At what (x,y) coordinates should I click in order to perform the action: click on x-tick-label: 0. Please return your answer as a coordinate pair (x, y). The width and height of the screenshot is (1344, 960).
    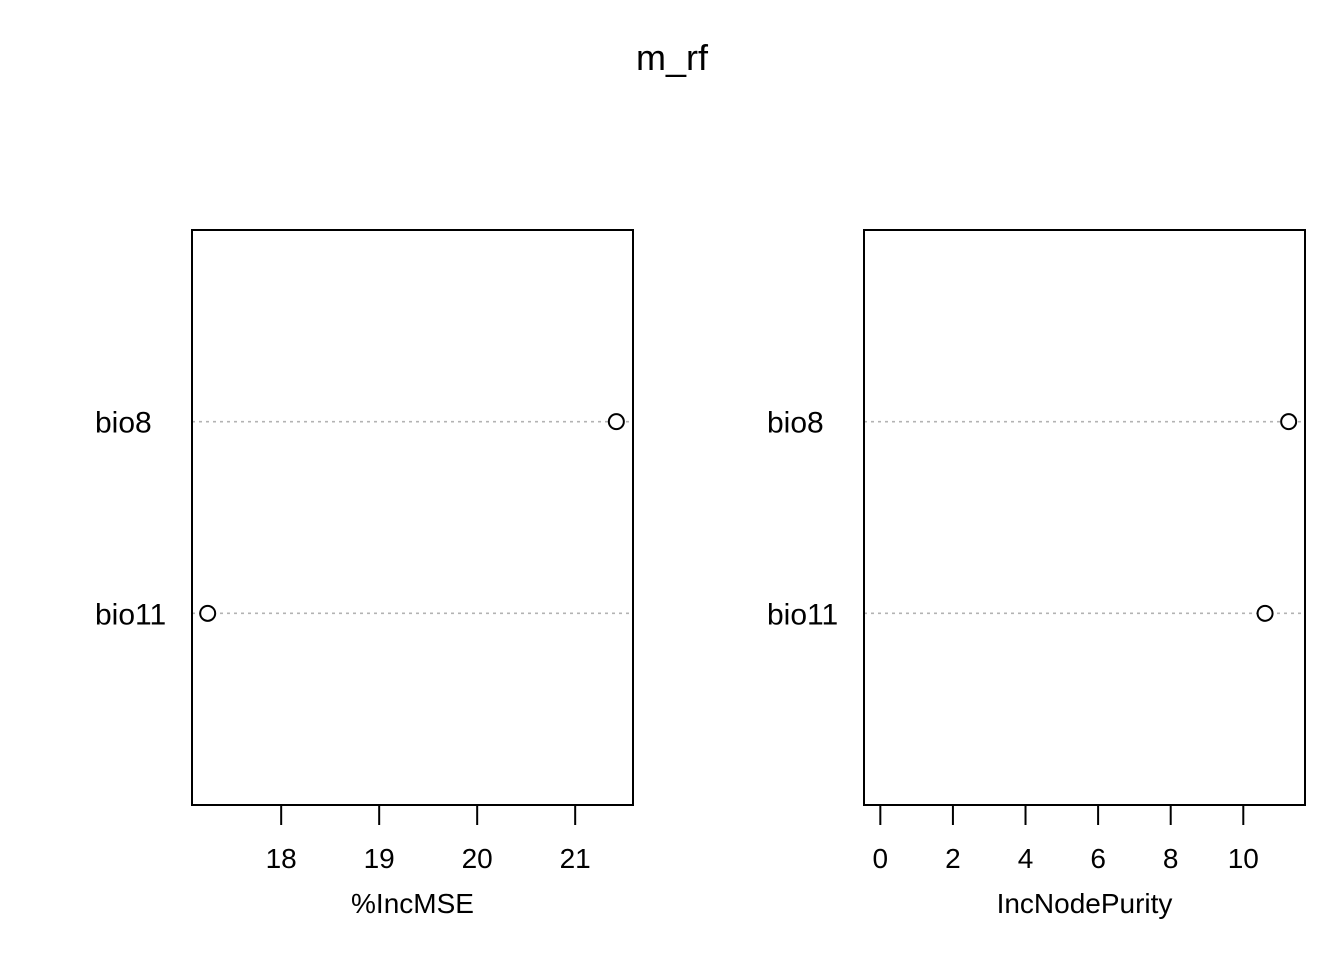
    Looking at the image, I should click on (881, 858).